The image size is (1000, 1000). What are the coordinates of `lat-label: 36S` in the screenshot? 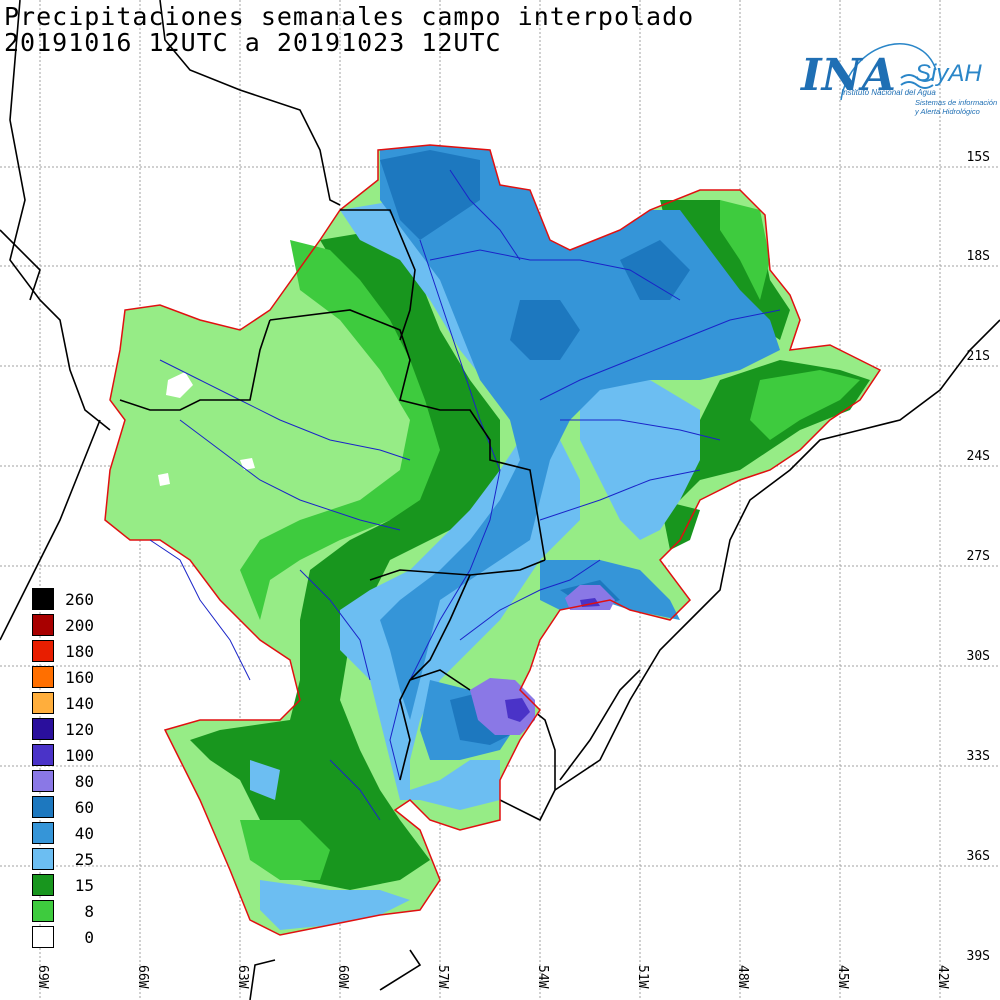 It's located at (978, 856).